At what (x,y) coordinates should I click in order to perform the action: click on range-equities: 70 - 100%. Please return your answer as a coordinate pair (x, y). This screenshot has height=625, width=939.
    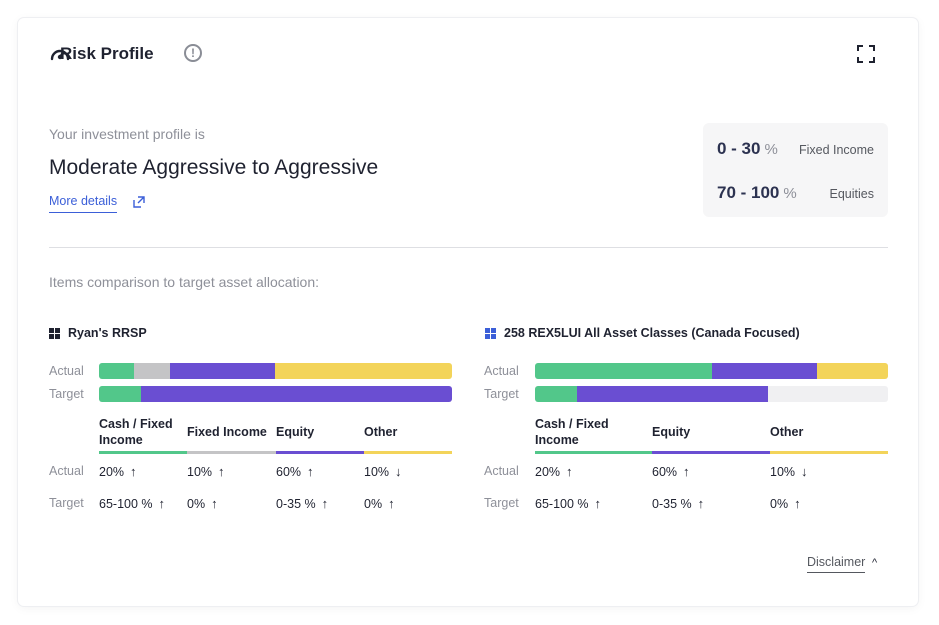
    Looking at the image, I should click on (757, 193).